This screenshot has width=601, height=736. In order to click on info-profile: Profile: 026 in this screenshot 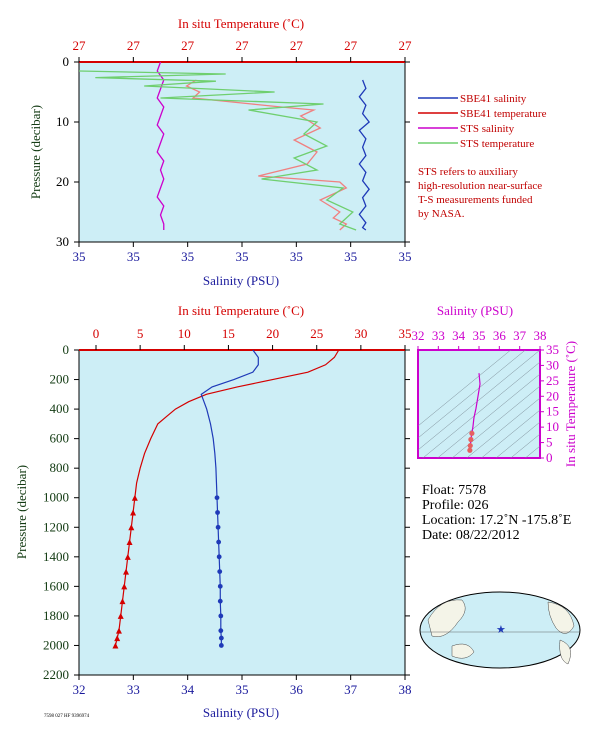, I will do `click(455, 505)`.